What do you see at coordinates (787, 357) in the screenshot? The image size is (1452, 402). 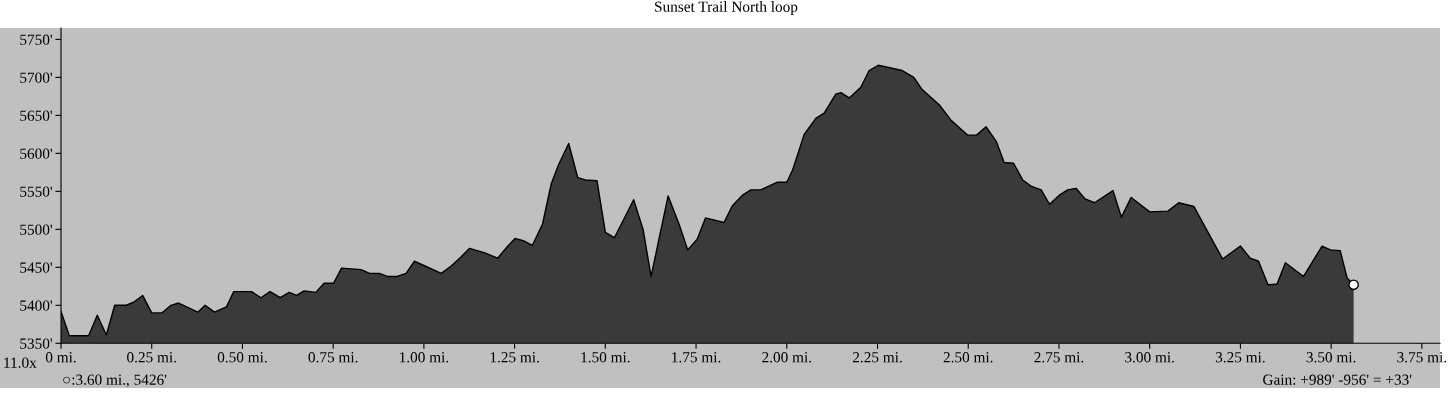 I see `x-tick-label: 2.00 mi.` at bounding box center [787, 357].